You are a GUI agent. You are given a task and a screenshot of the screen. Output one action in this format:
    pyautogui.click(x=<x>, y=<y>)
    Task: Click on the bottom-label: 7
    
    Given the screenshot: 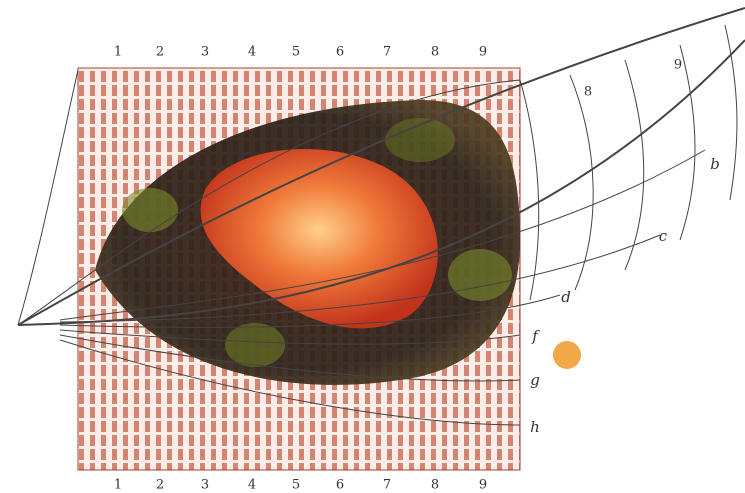 What is the action you would take?
    pyautogui.click(x=387, y=485)
    